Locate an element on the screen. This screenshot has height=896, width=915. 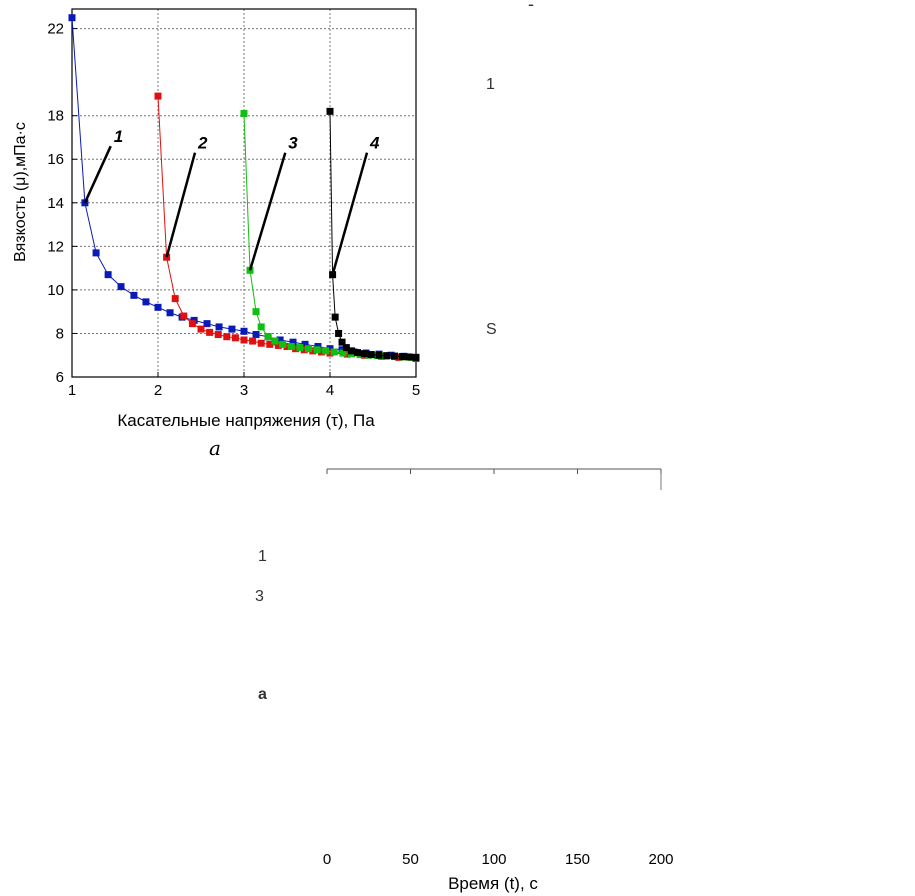
chart1-series is located at coordinates (244, 188).